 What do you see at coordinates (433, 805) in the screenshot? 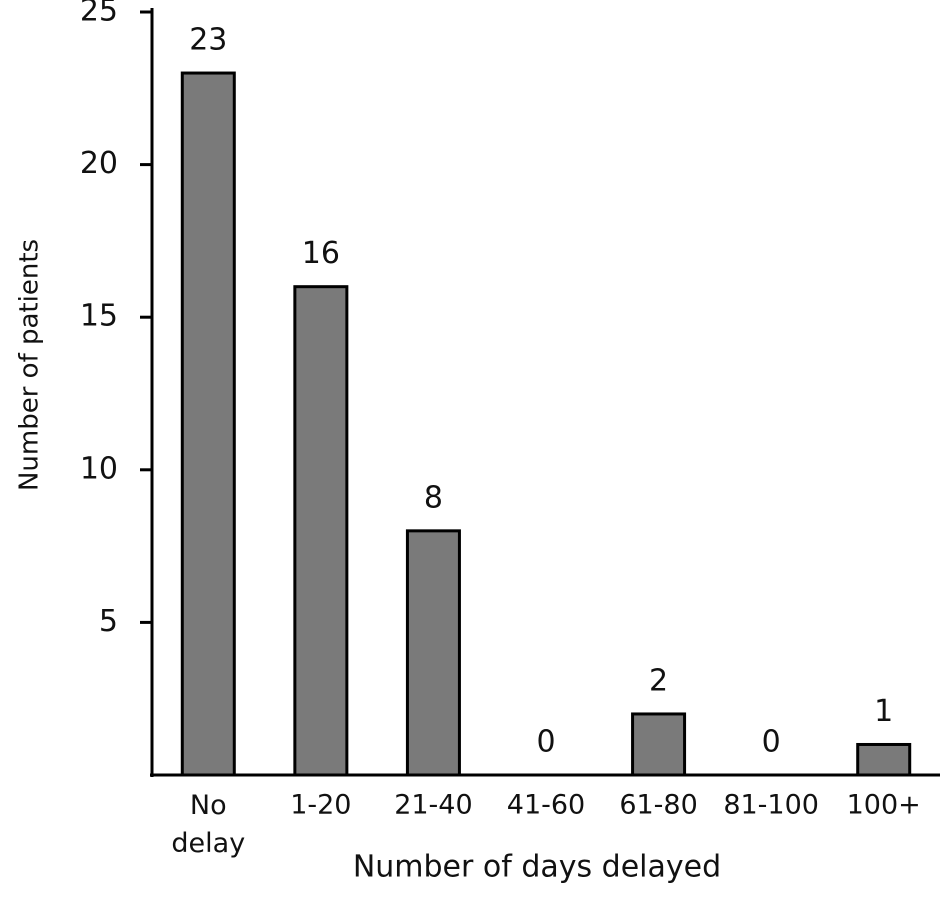
I see `x-tick-label: 21-40` at bounding box center [433, 805].